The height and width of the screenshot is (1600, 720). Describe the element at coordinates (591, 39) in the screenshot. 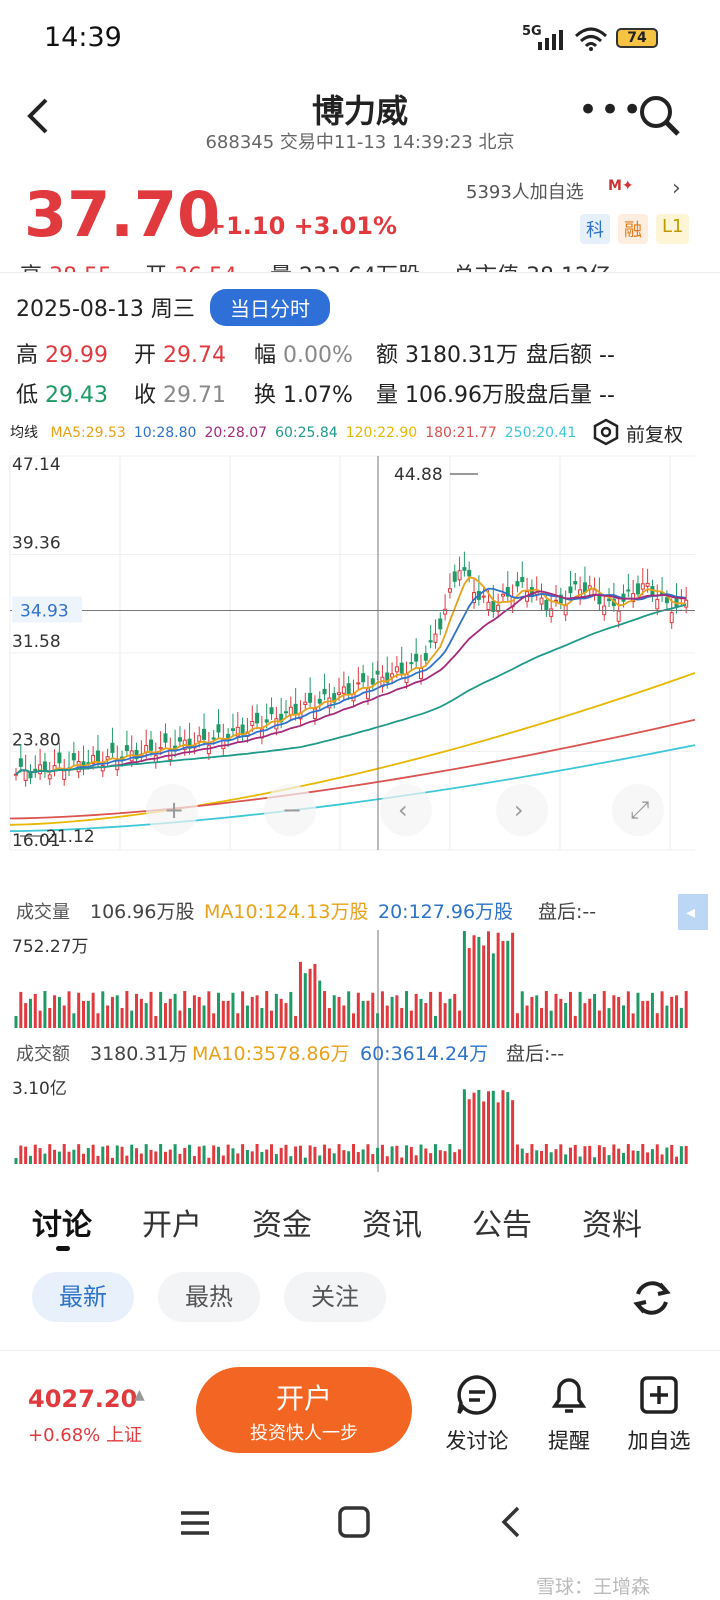

I see `wifi-icon` at that location.